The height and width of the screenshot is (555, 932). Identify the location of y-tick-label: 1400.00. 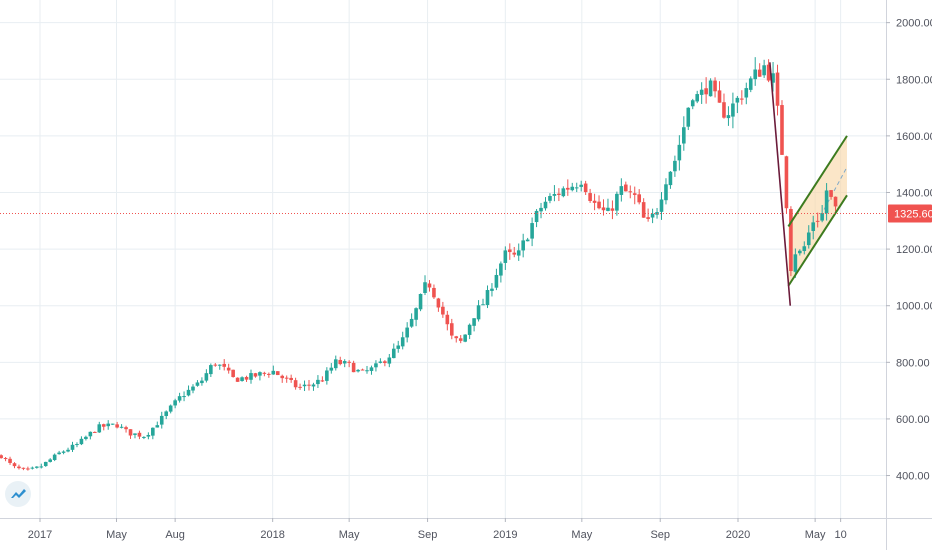
(914, 193).